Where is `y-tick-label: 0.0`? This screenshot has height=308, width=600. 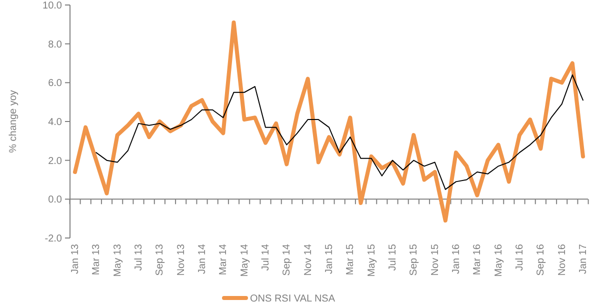 y-tick-label: 0.0 is located at coordinates (55, 200).